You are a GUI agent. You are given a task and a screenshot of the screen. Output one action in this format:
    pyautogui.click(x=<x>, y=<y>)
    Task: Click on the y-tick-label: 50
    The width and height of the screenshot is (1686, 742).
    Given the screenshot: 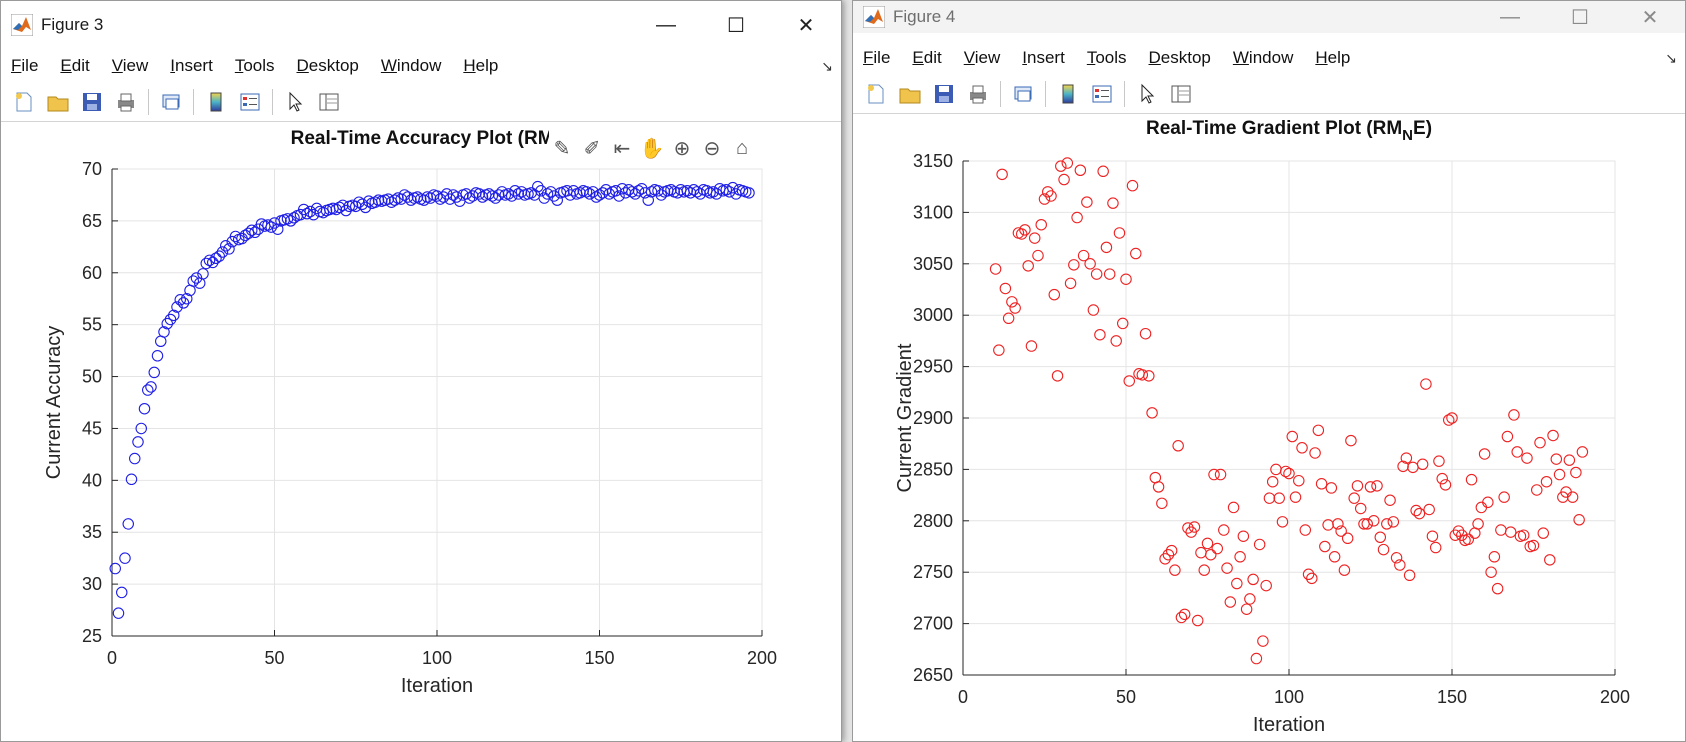 What is the action you would take?
    pyautogui.click(x=92, y=377)
    